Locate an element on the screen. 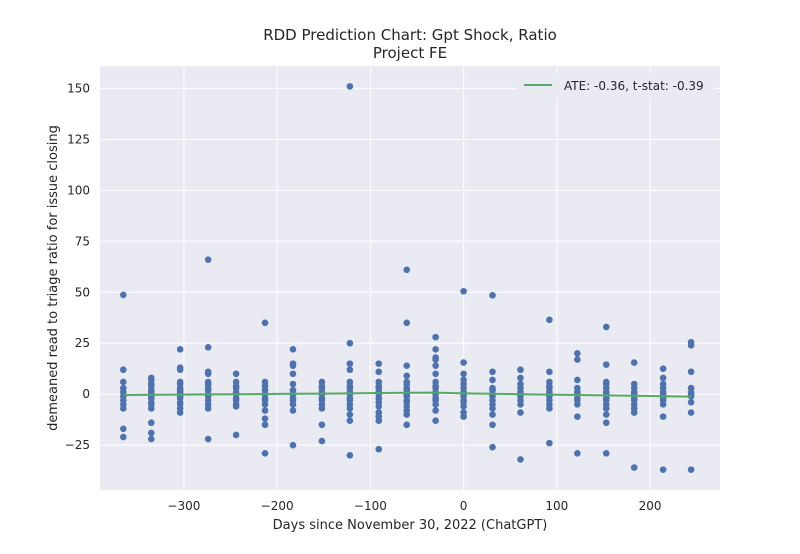  ate-fit-line is located at coordinates (407, 394).